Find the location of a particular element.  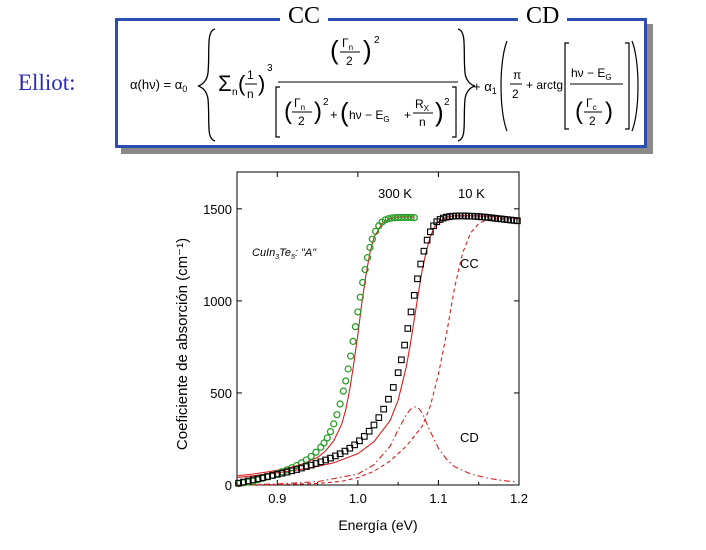

den-paren2-l: ( is located at coordinates (344, 112).